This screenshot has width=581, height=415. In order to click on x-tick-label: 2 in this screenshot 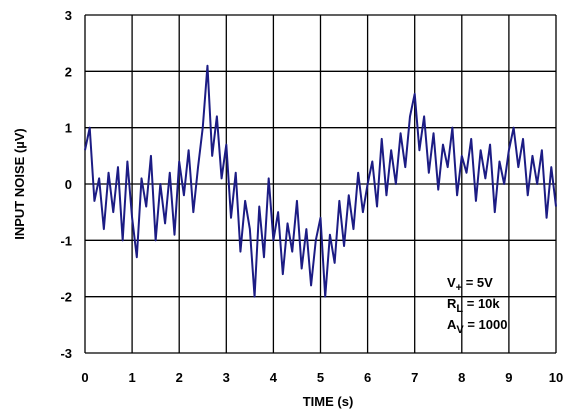, I will do `click(179, 377)`.